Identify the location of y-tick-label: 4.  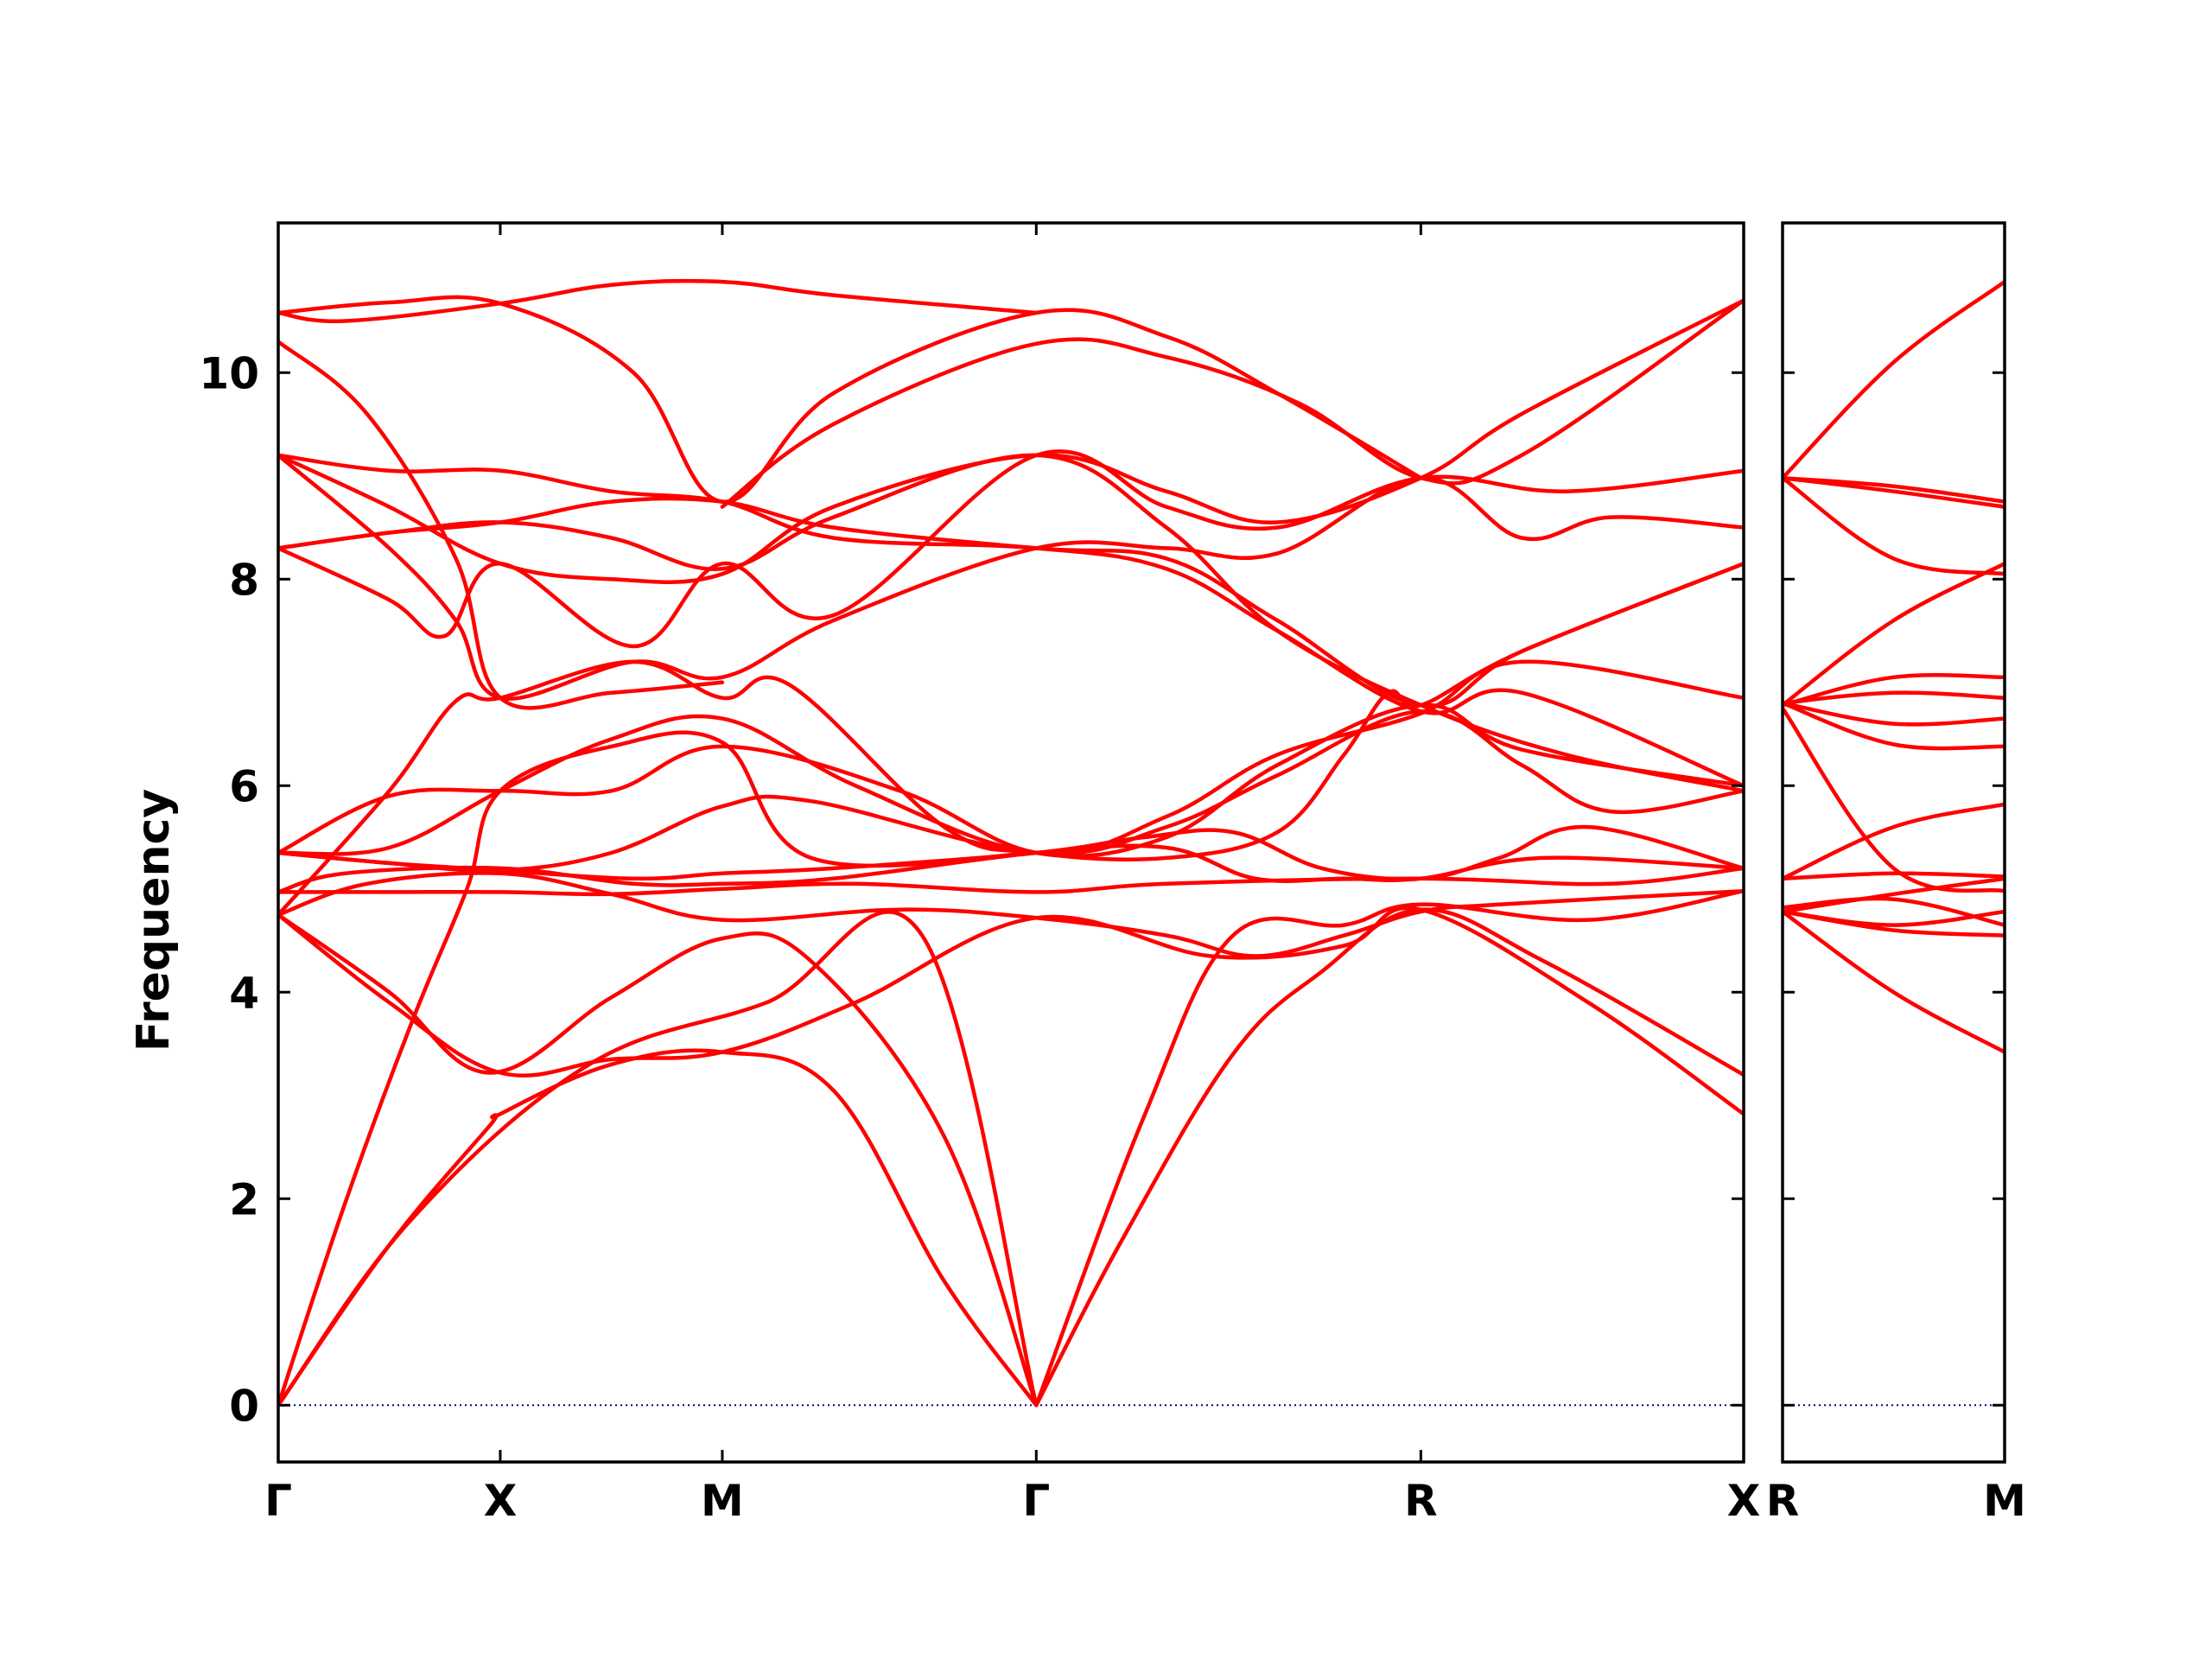
(244, 993).